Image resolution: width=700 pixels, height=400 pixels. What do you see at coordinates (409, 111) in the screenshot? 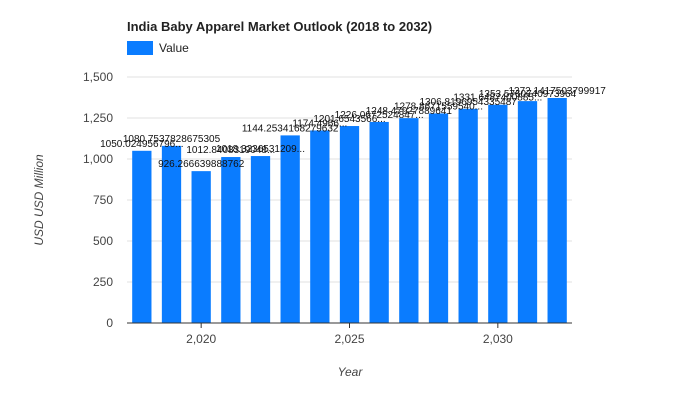
I see `data-label: 1248.47927889641` at bounding box center [409, 111].